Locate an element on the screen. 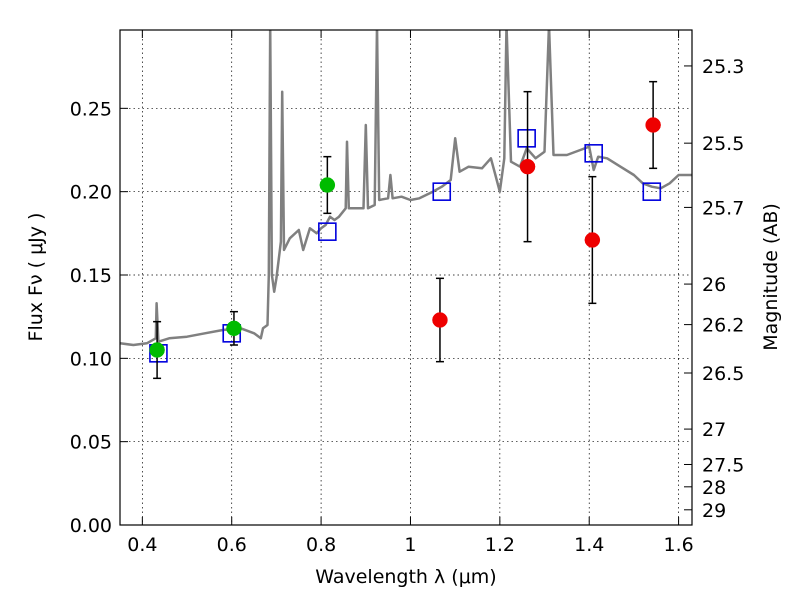 Image resolution: width=800 pixels, height=600 pixels. y2-axis-title: Magnitude (AB) is located at coordinates (771, 277).